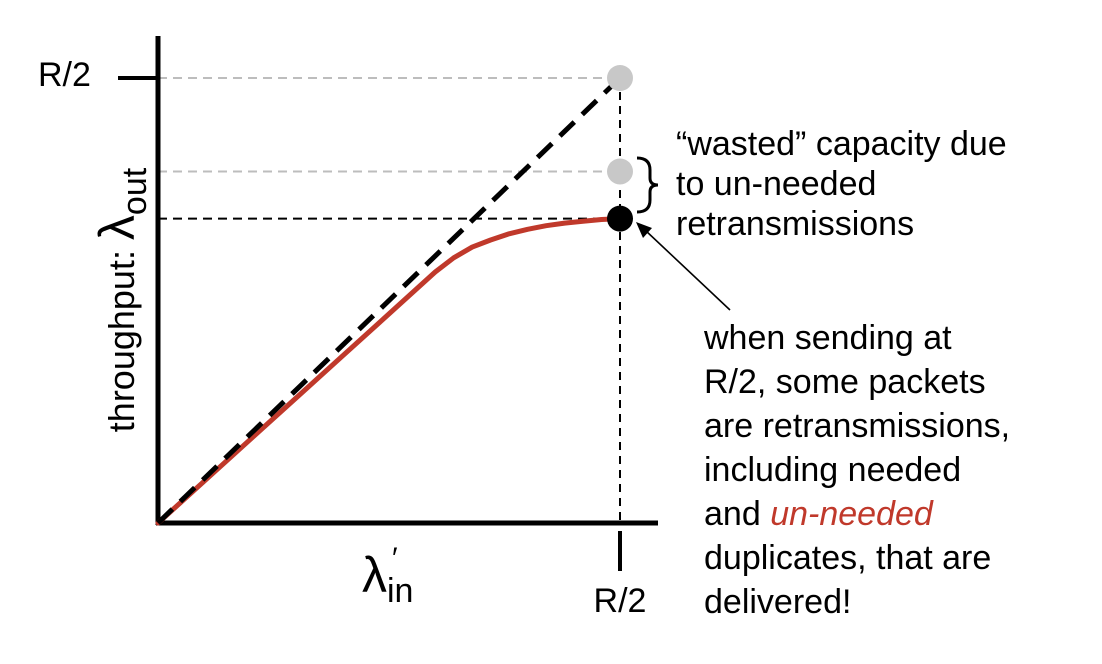 This screenshot has height=664, width=1102. Describe the element at coordinates (845, 382) in the screenshot. I see `explain-line-2: R/2, some packets` at that location.